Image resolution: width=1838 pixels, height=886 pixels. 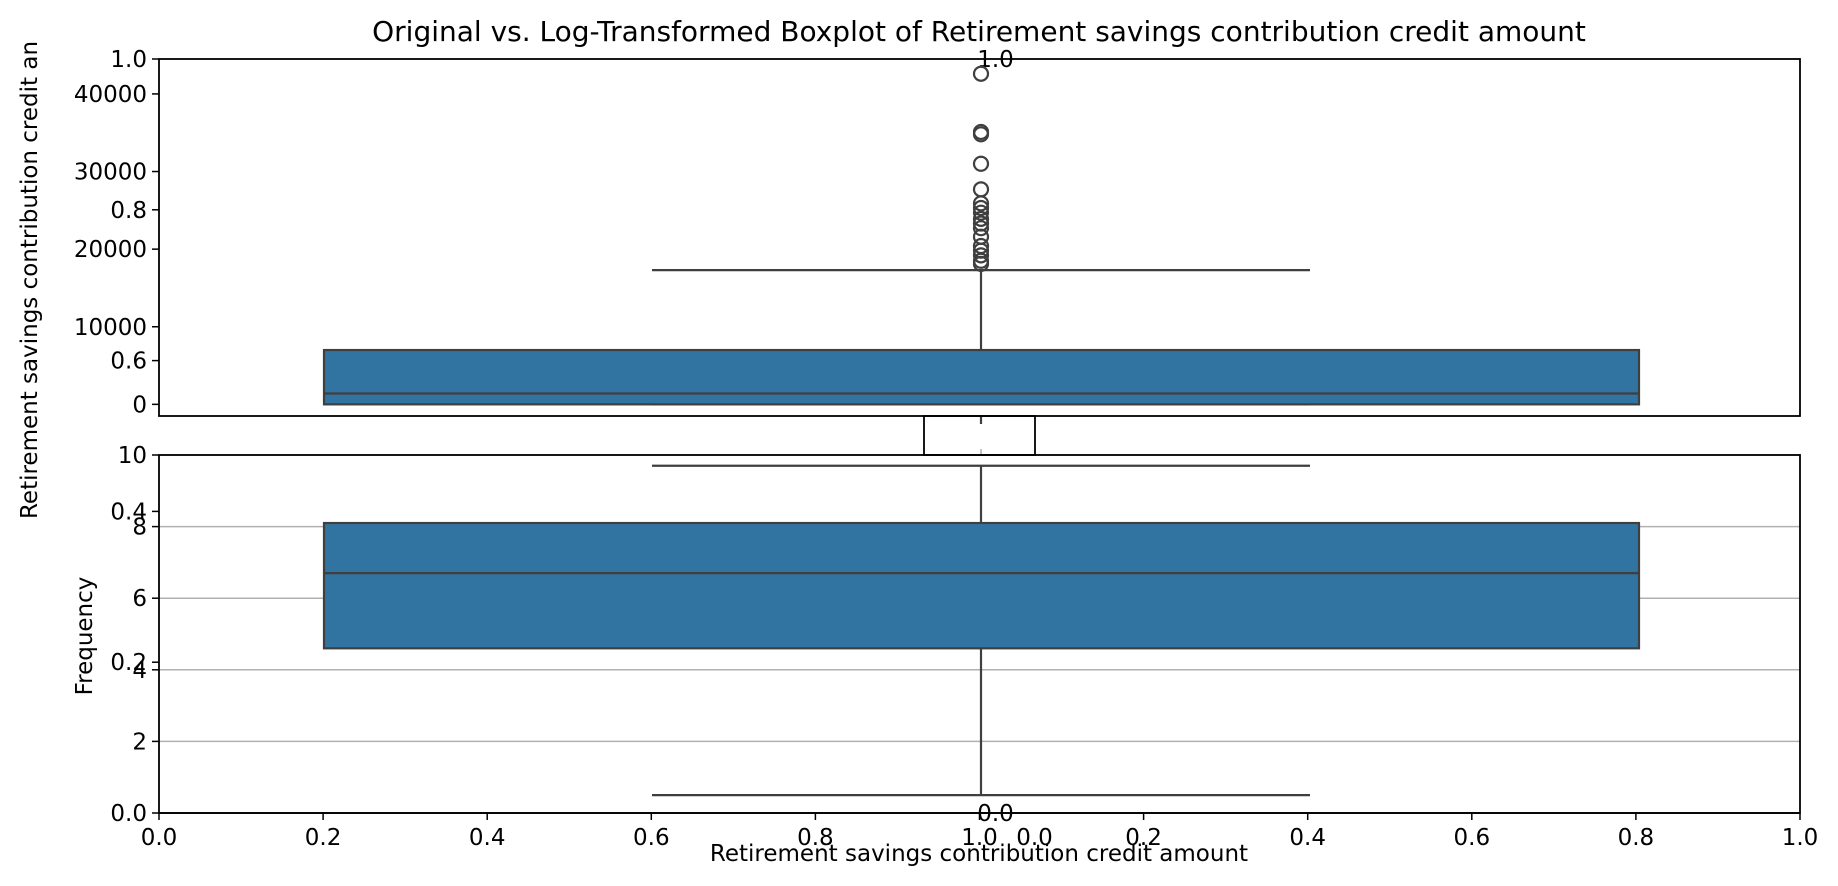 I want to click on bg-left-ytick-label: 0.6, so click(x=128, y=362).